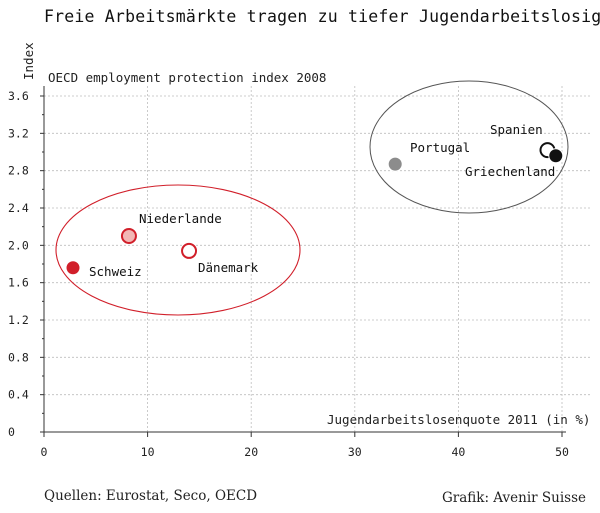  I want to click on y-tick-label: 2.0, so click(18, 245).